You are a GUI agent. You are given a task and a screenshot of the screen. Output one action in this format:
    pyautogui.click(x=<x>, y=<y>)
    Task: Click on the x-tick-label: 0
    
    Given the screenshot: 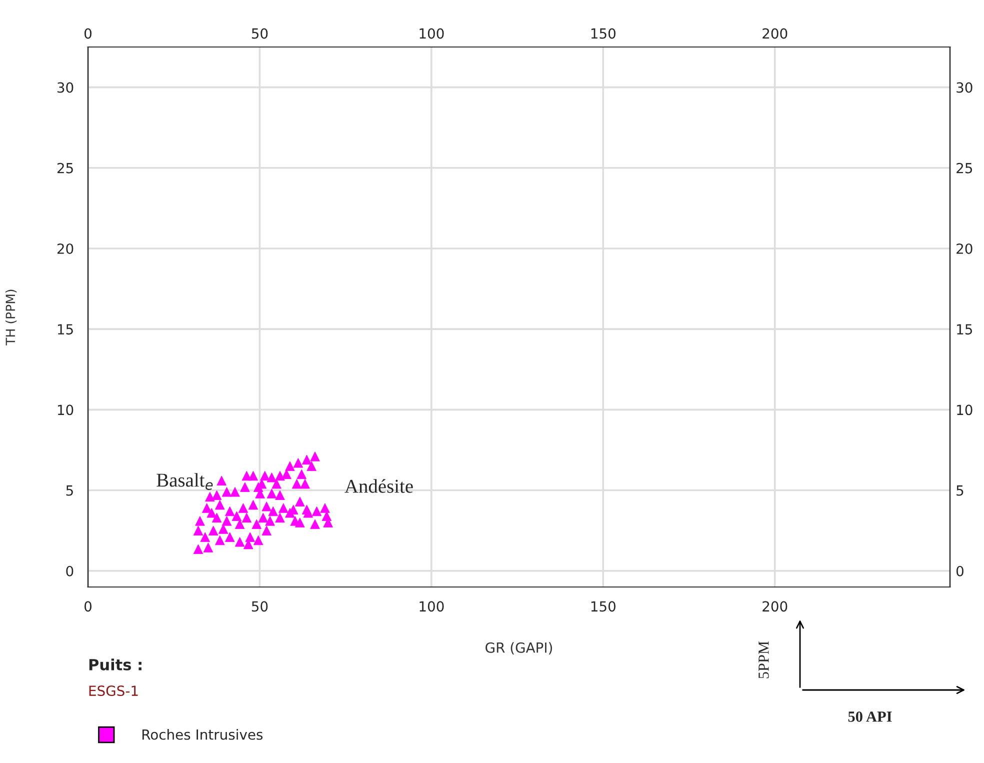 What is the action you would take?
    pyautogui.click(x=88, y=33)
    